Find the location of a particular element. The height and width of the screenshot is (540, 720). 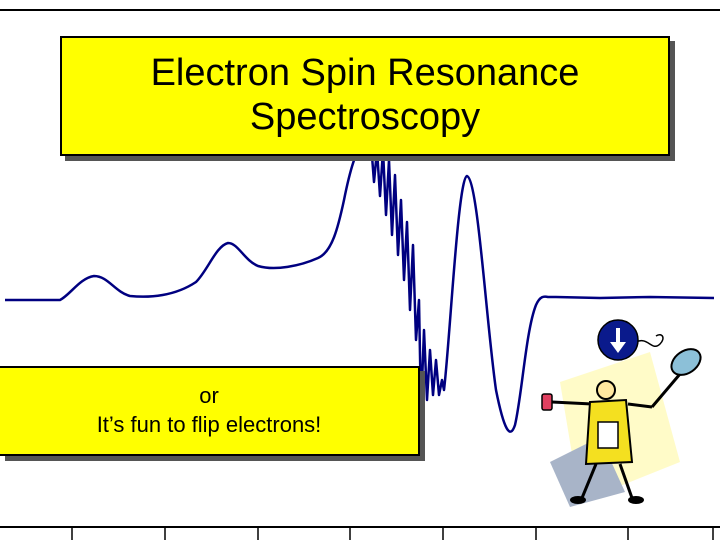

mascot-left-arm is located at coordinates (572, 403).